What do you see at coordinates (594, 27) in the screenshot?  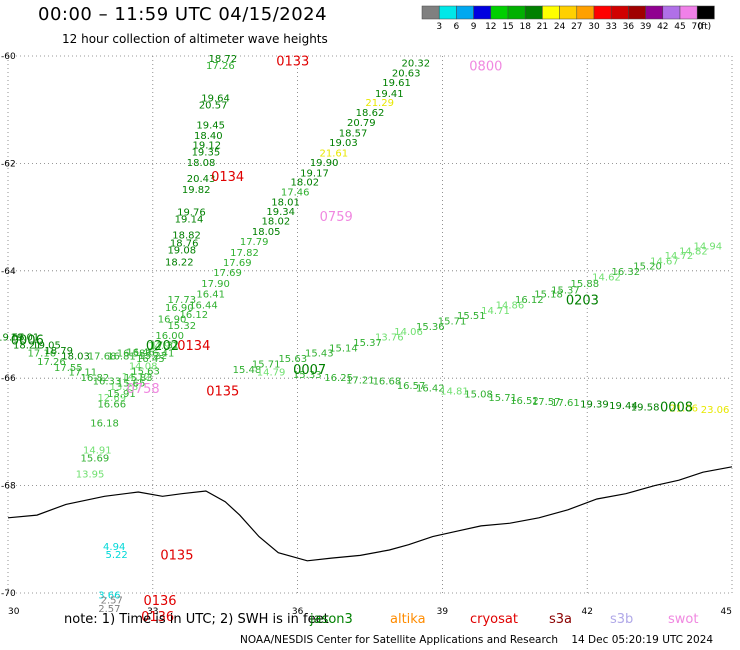 I see `legend-tick-label: 30` at bounding box center [594, 27].